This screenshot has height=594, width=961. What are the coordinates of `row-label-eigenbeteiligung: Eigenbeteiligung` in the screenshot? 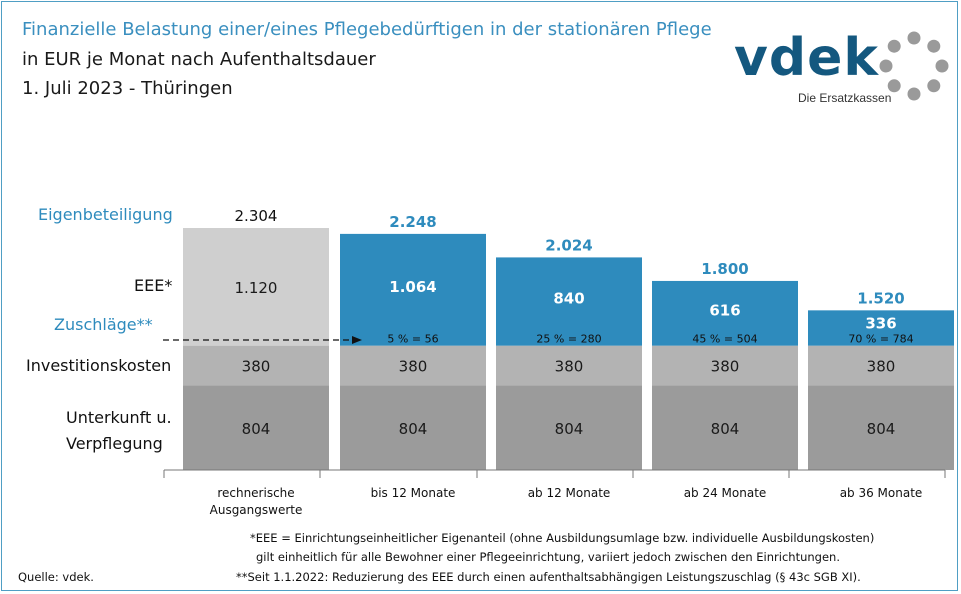 It's located at (105, 214).